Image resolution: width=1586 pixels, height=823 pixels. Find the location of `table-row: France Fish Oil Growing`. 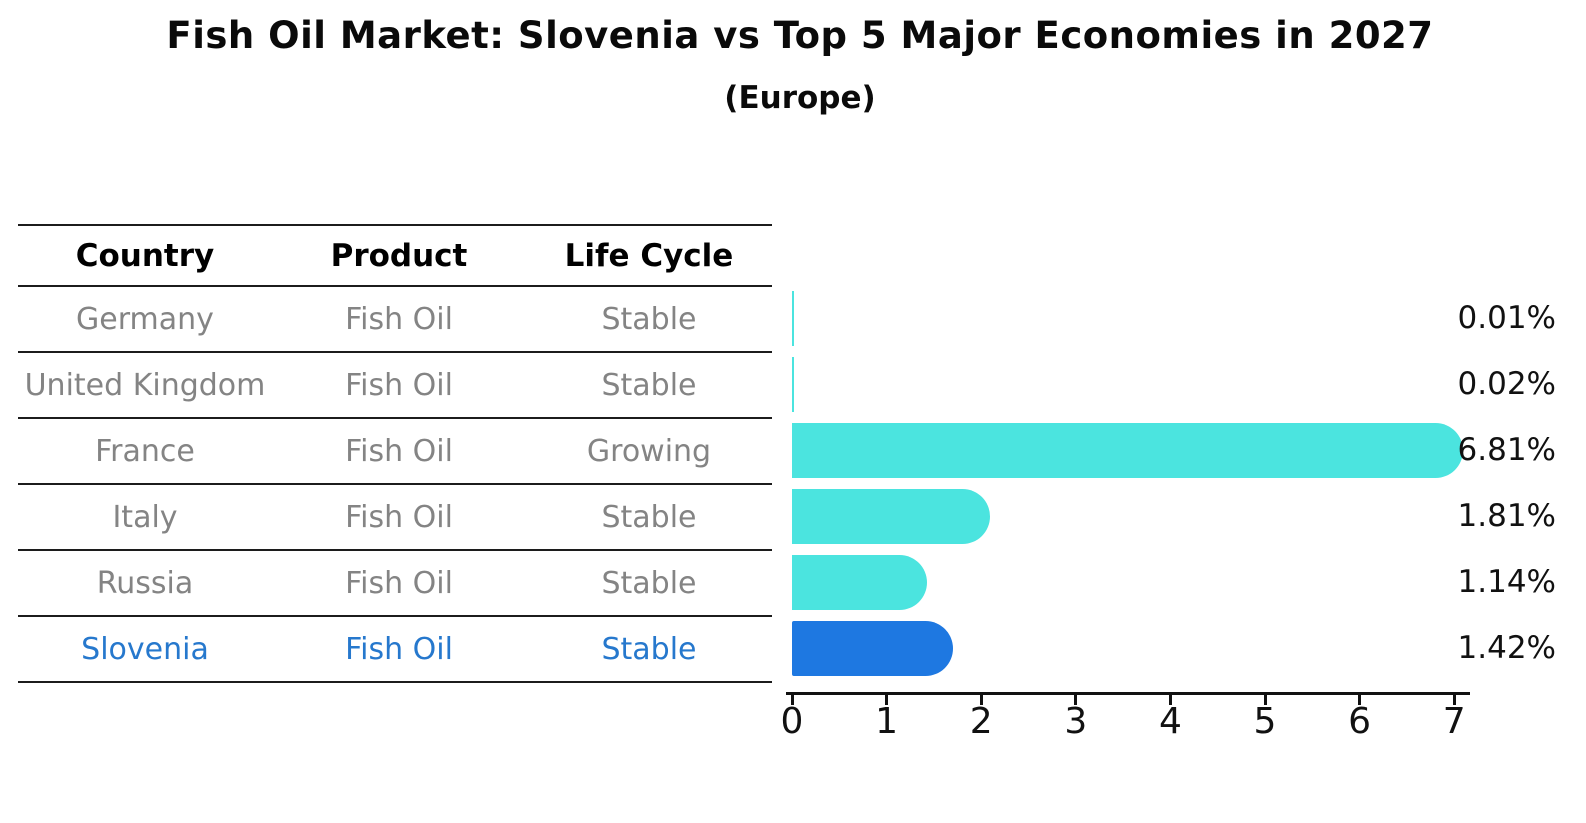

table-row: France Fish Oil Growing is located at coordinates (395, 452).